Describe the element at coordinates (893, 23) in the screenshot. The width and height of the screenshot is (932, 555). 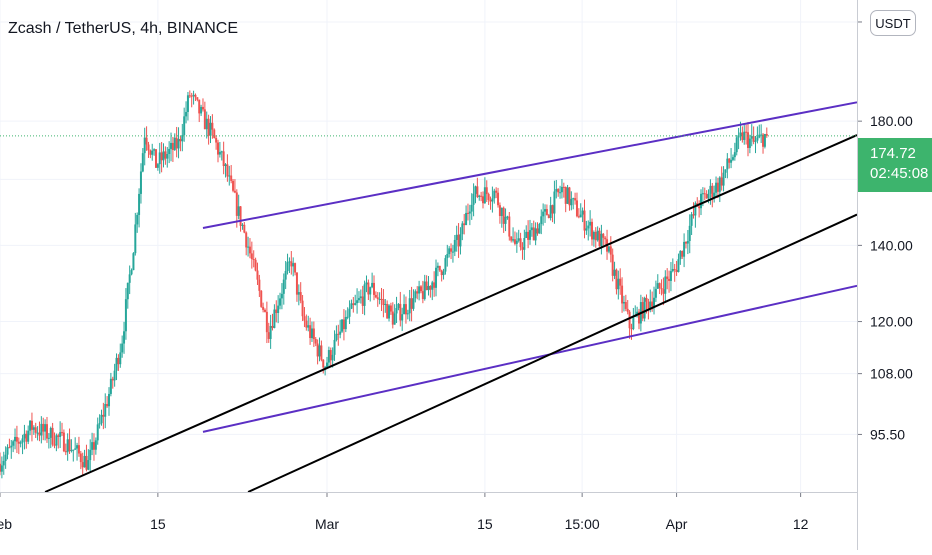
I see `currency-badge: USDT` at that location.